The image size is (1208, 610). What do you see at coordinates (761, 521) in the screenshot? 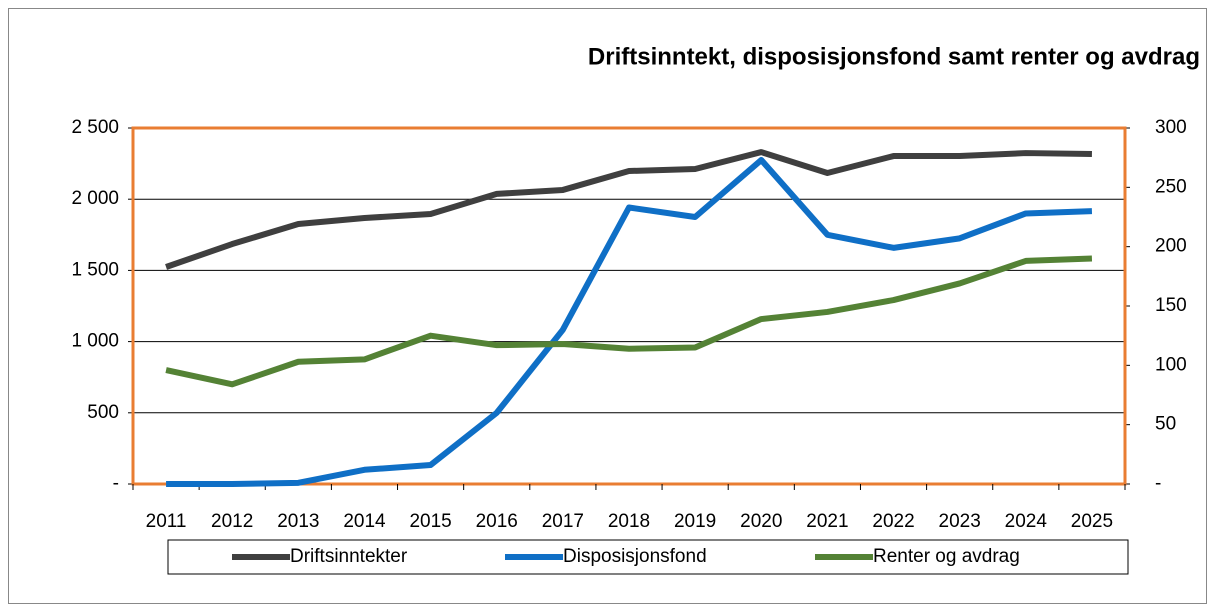
I see `x-tick-label: 2020` at bounding box center [761, 521].